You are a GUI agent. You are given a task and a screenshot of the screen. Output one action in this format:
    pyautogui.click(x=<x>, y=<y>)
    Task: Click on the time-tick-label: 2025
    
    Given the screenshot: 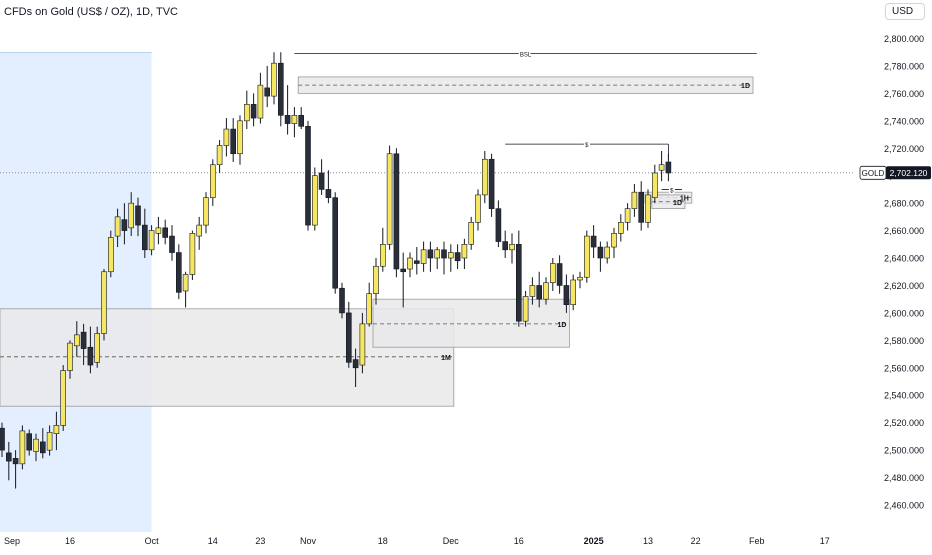 What is the action you would take?
    pyautogui.click(x=594, y=541)
    